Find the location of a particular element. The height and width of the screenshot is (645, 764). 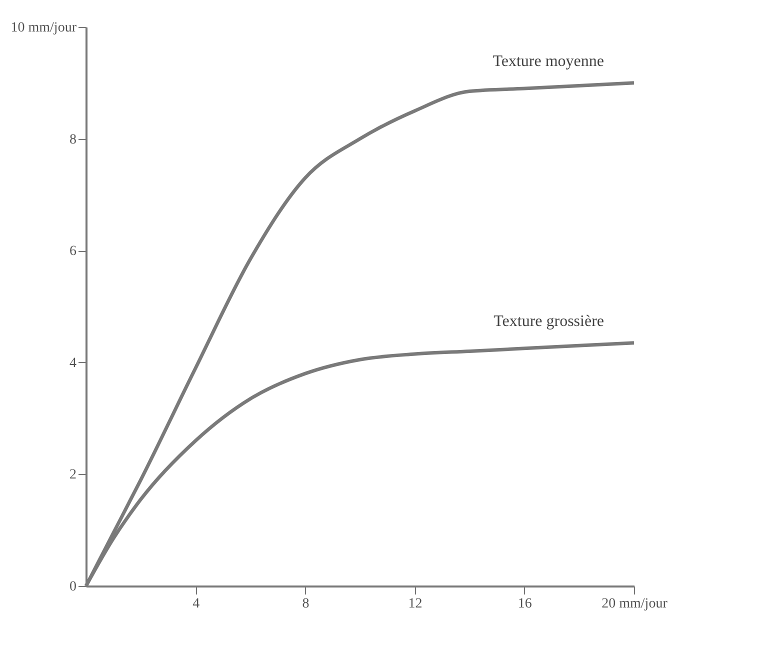

x-tick-label: 16 is located at coordinates (525, 604).